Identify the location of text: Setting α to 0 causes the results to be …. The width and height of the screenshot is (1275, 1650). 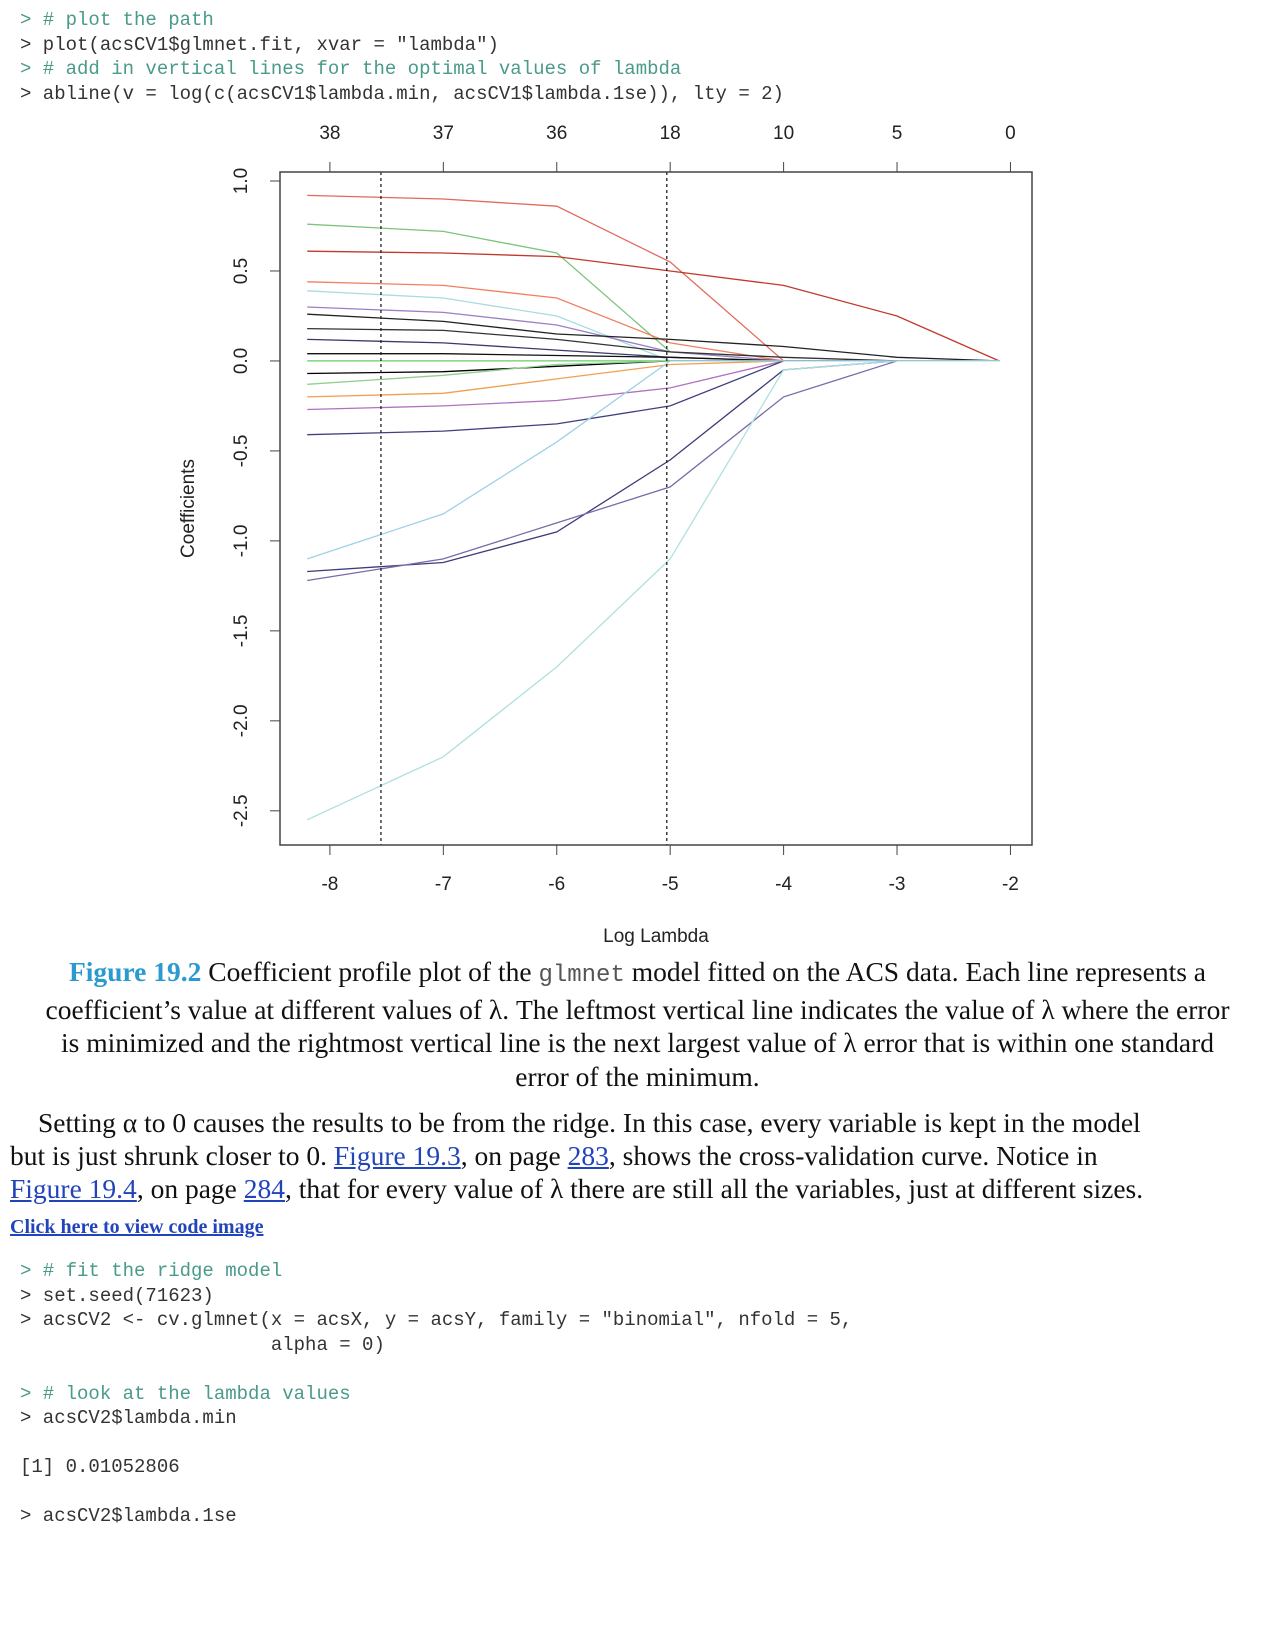
(575, 1139).